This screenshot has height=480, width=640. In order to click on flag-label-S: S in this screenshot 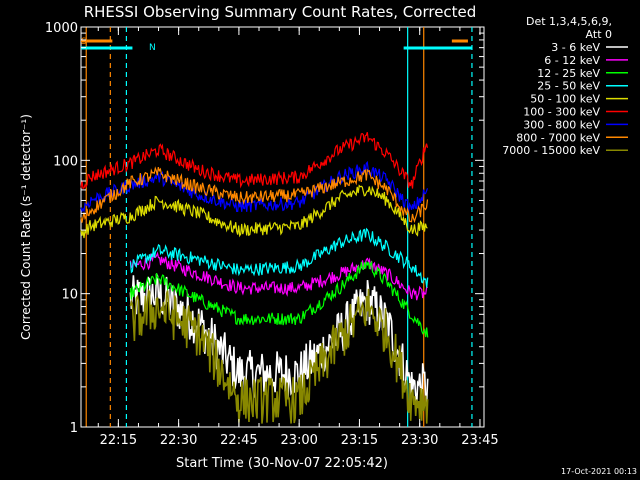, I will do `click(84, 42)`.